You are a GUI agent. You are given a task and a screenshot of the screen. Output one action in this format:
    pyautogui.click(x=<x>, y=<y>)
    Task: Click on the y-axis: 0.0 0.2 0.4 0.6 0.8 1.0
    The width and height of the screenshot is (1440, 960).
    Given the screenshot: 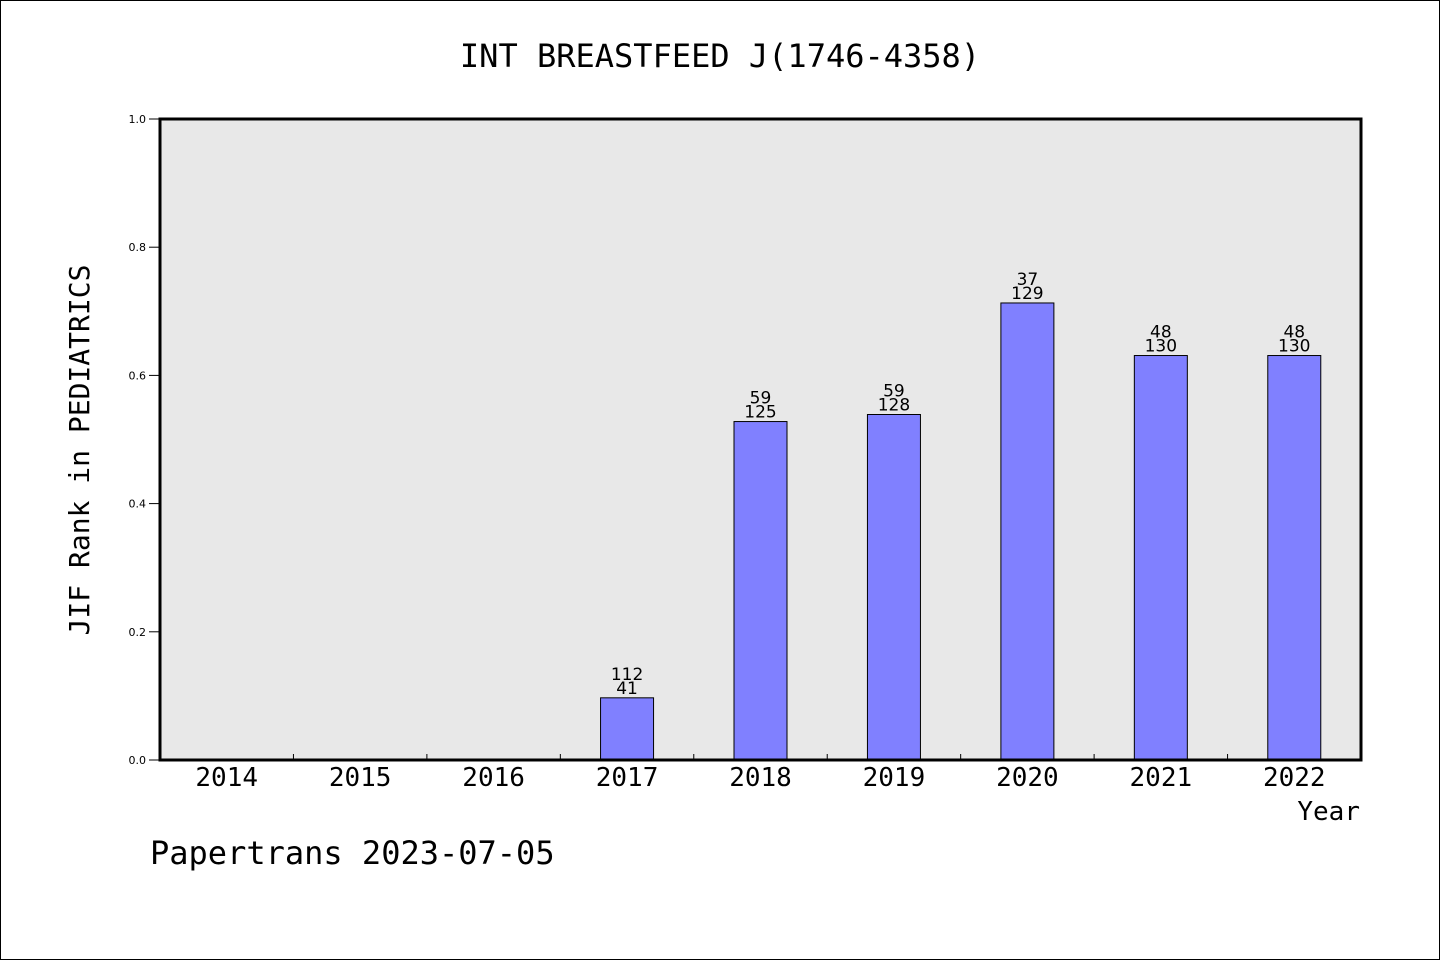 What is the action you would take?
    pyautogui.click(x=144, y=440)
    